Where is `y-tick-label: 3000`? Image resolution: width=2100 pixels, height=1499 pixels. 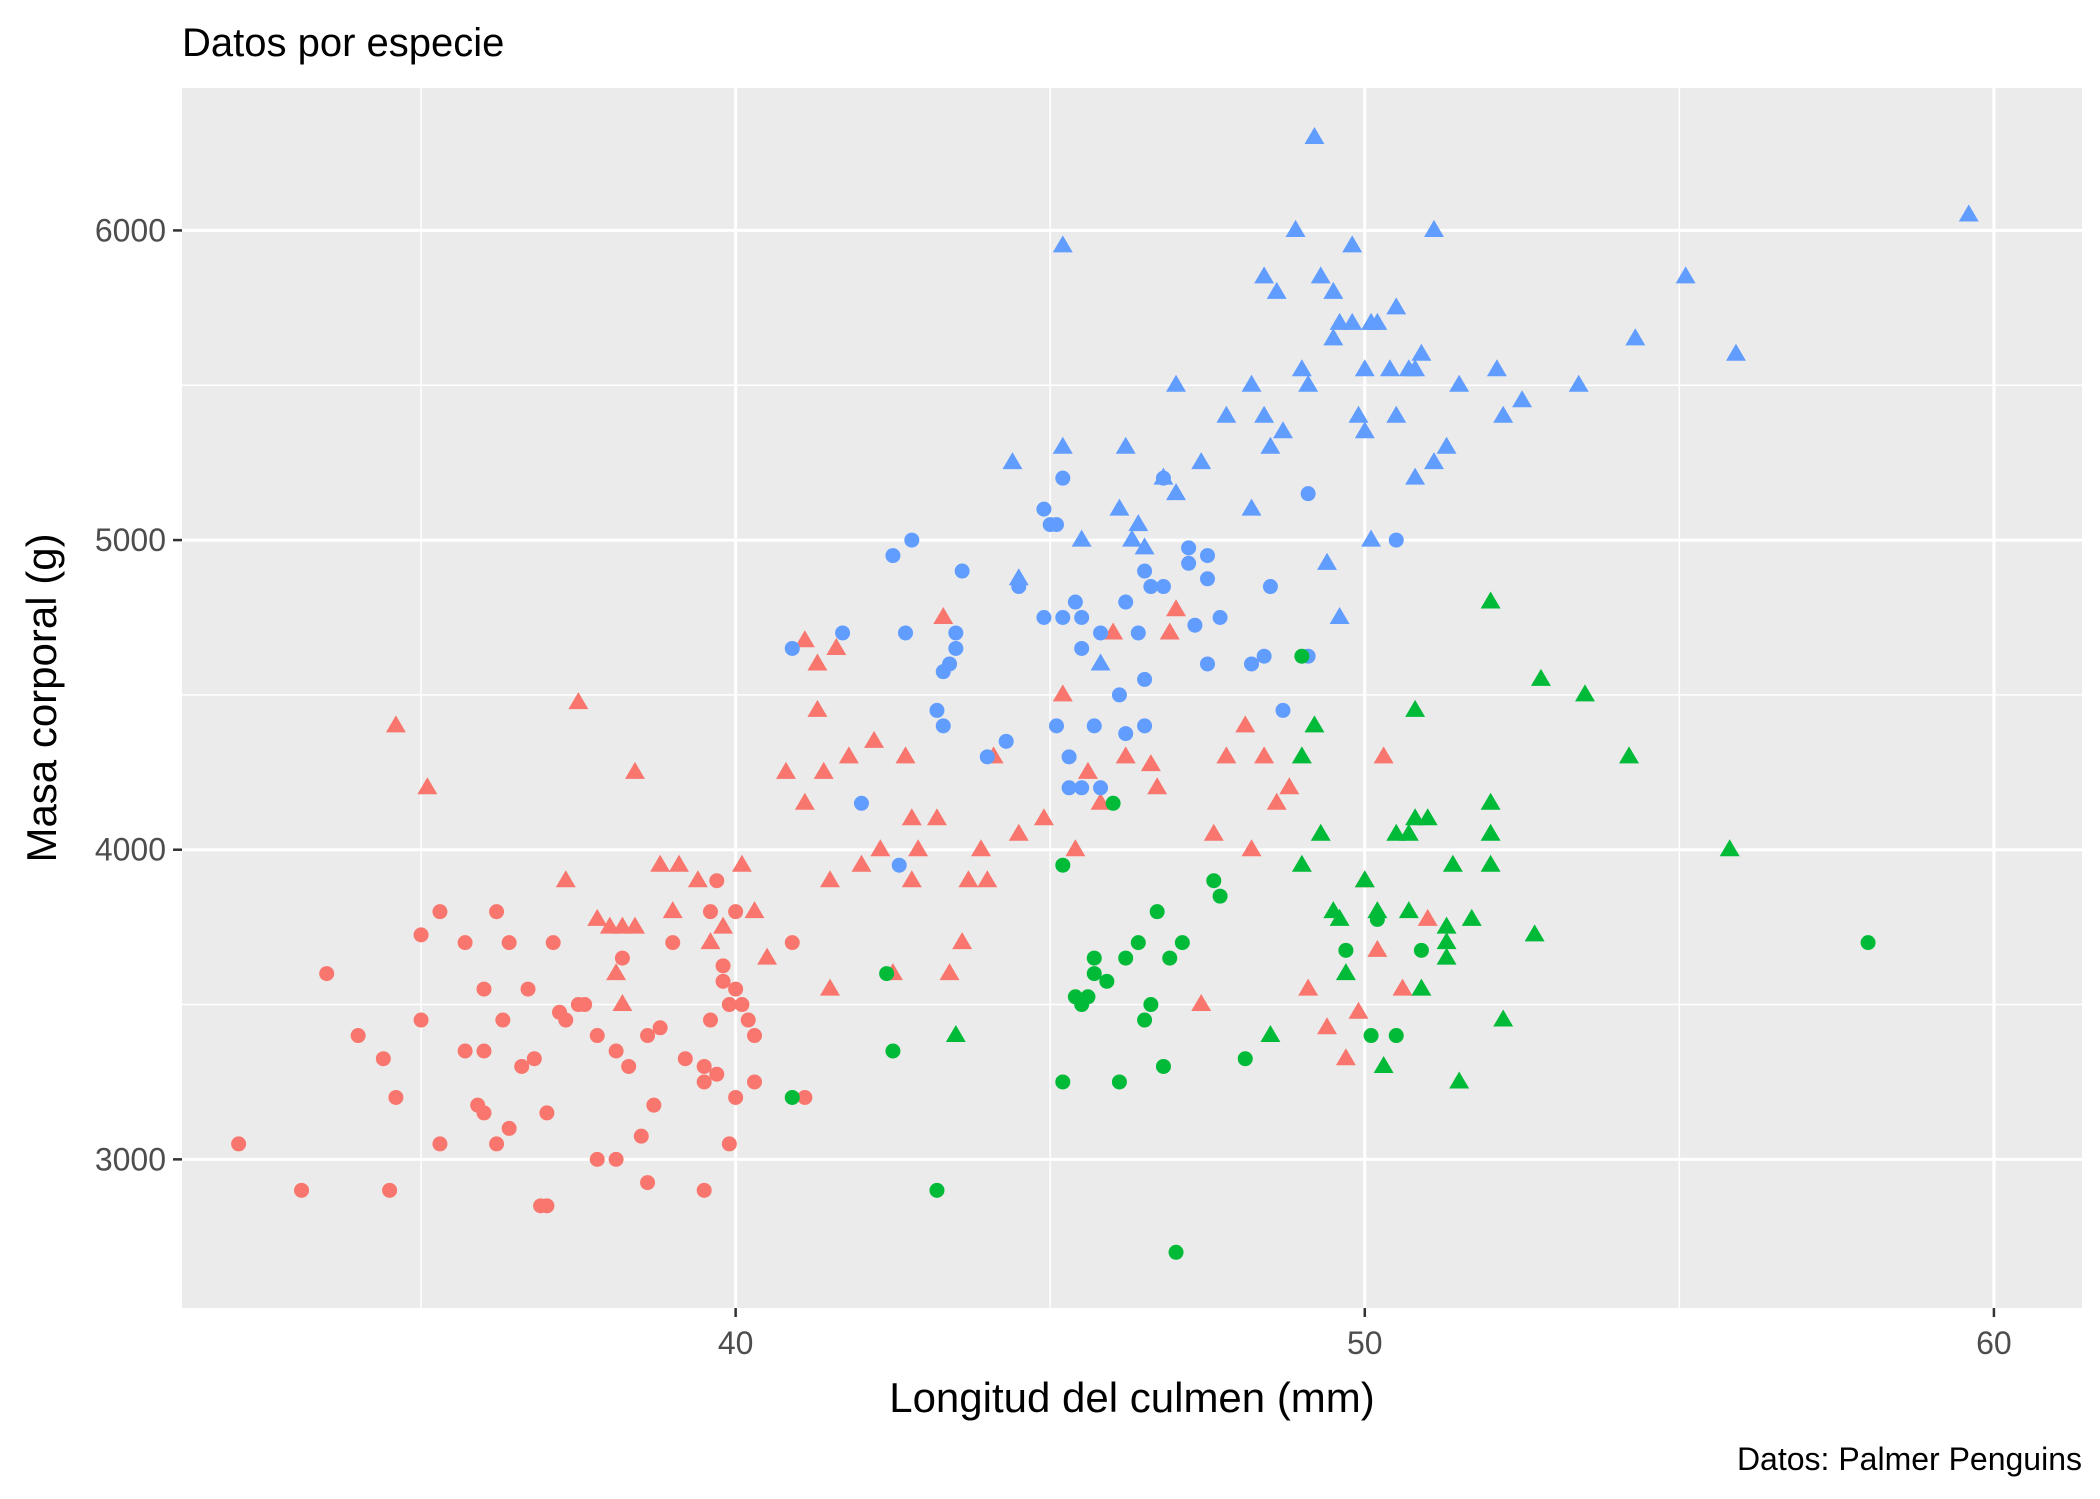
y-tick-label: 3000 is located at coordinates (130, 1159).